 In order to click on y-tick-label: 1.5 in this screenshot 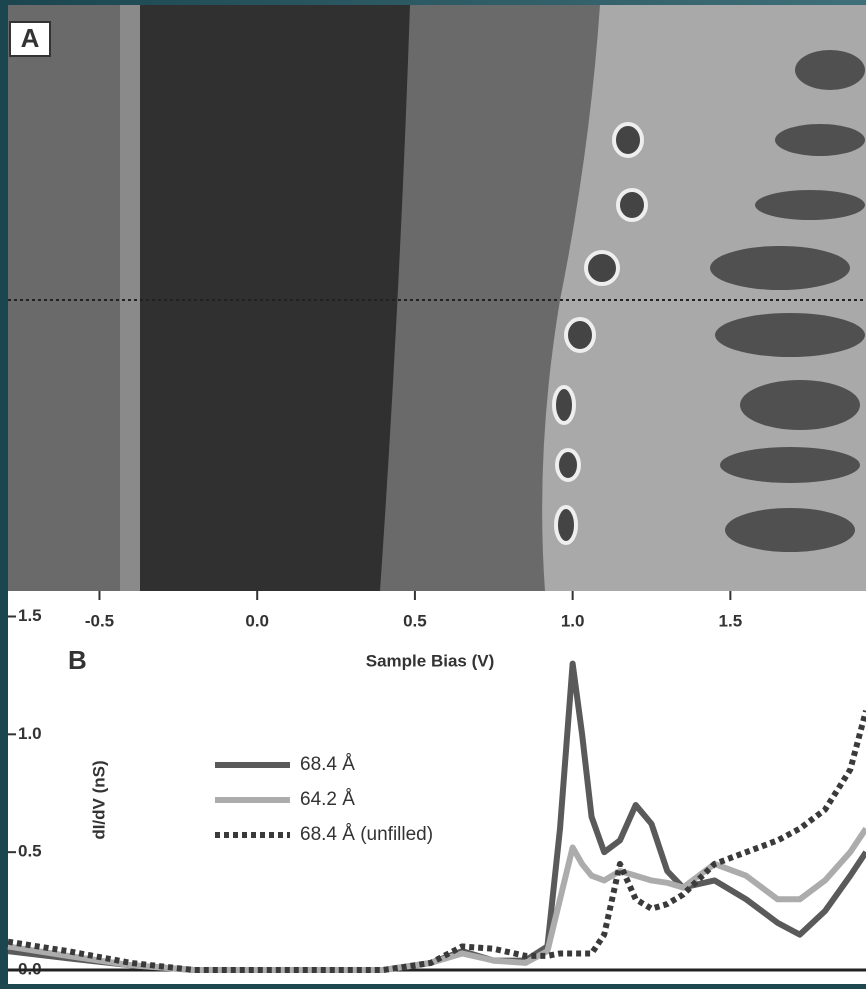, I will do `click(30, 615)`.